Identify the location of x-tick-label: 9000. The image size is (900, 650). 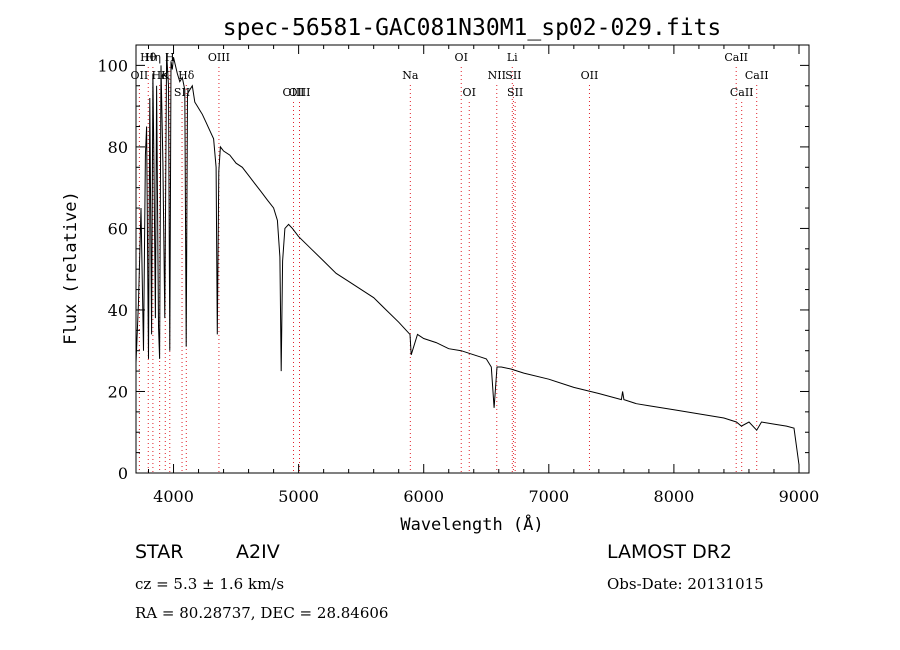
(799, 496).